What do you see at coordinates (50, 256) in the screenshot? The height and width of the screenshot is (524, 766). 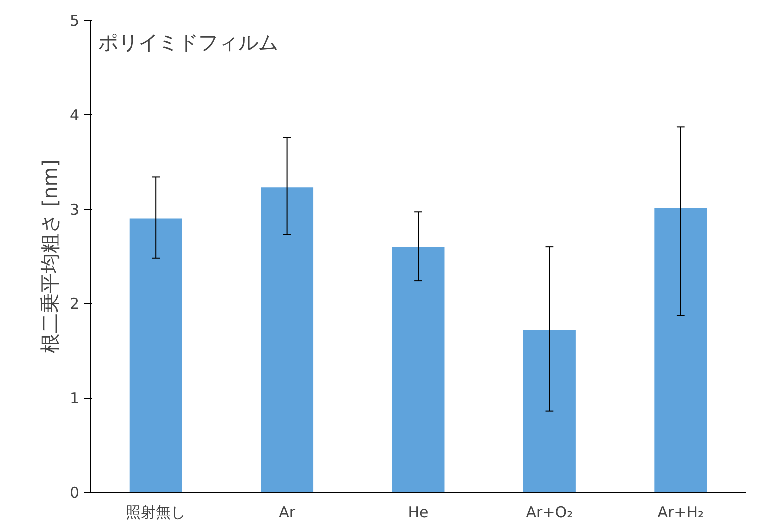 I see `y-axis-title: 根二乗平均粗さ [nm]` at bounding box center [50, 256].